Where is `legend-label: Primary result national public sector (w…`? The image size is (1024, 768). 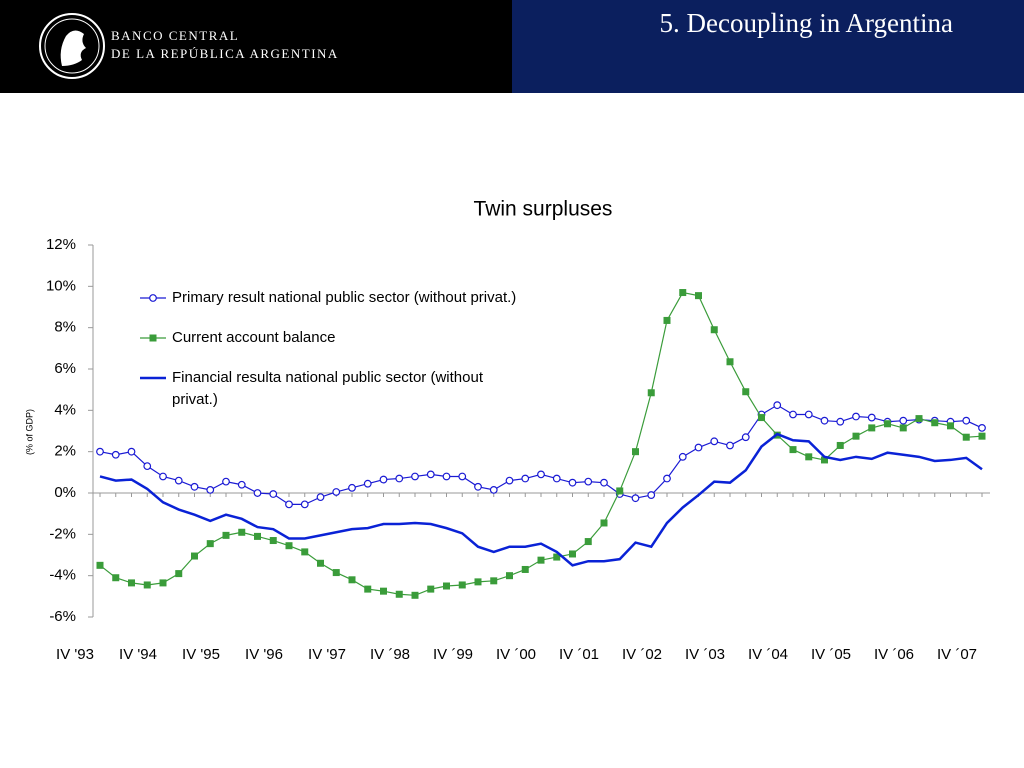
legend-label: Primary result national public sector (w… is located at coordinates (344, 297).